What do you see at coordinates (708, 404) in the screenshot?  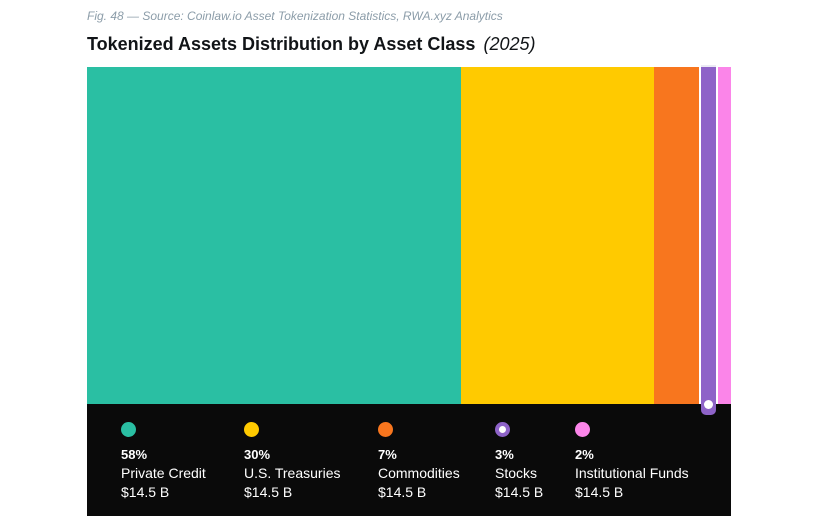 I see `handle-grip-dot` at bounding box center [708, 404].